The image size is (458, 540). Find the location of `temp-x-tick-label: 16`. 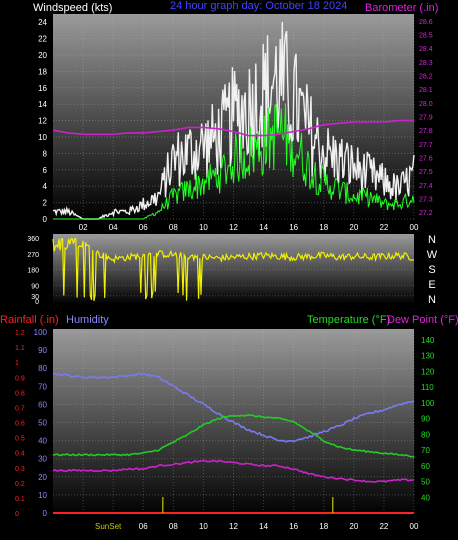

temp-x-tick-label: 16 is located at coordinates (293, 526).